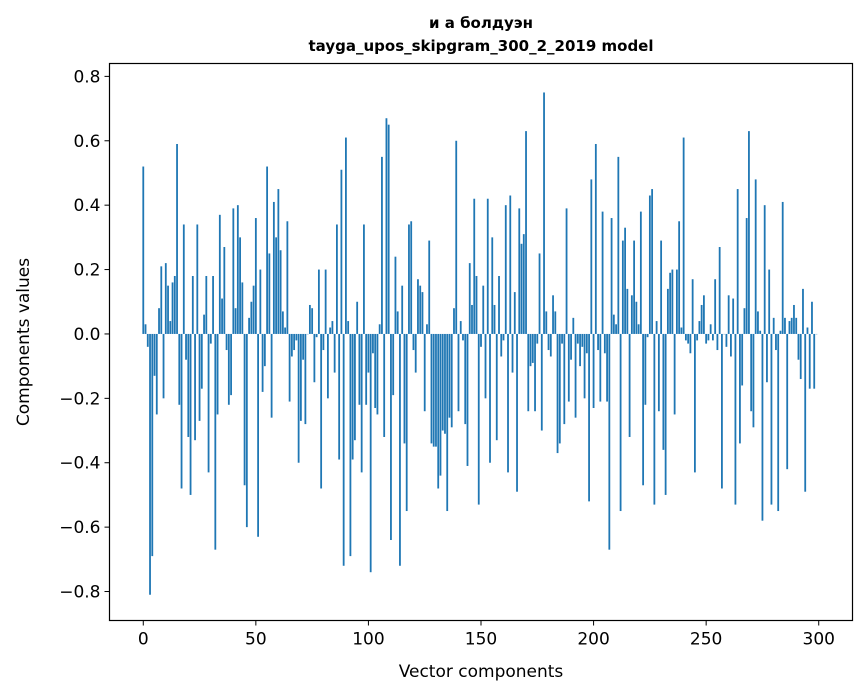  I want to click on chart-title-line-2: tayga_upos_skipgram_300_2_2019 model, so click(481, 46).